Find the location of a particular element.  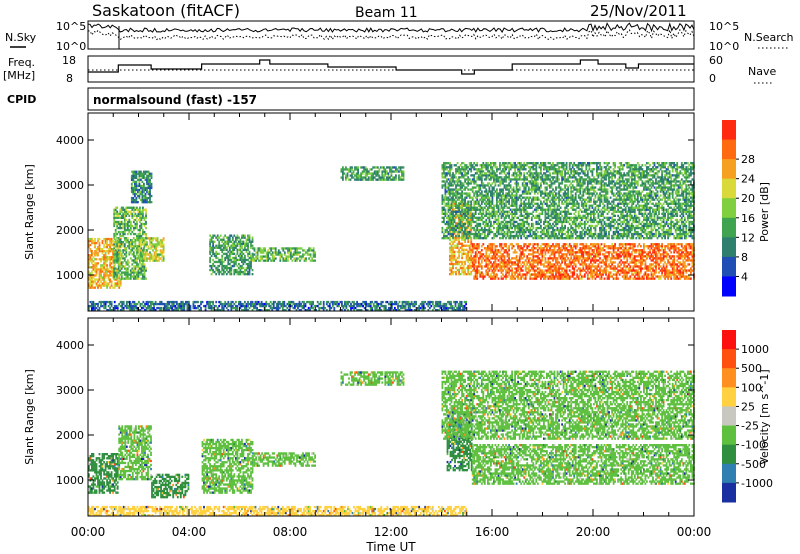

date-title: 25/Nov/2011 is located at coordinates (638, 11).